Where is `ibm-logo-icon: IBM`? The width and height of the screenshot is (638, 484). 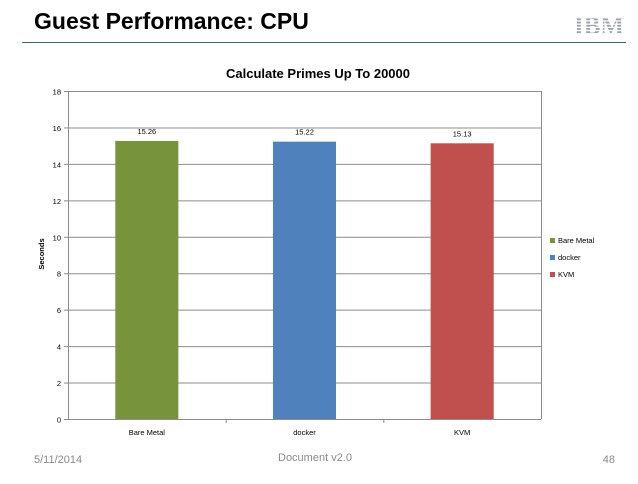 ibm-logo-icon: IBM is located at coordinates (599, 25).